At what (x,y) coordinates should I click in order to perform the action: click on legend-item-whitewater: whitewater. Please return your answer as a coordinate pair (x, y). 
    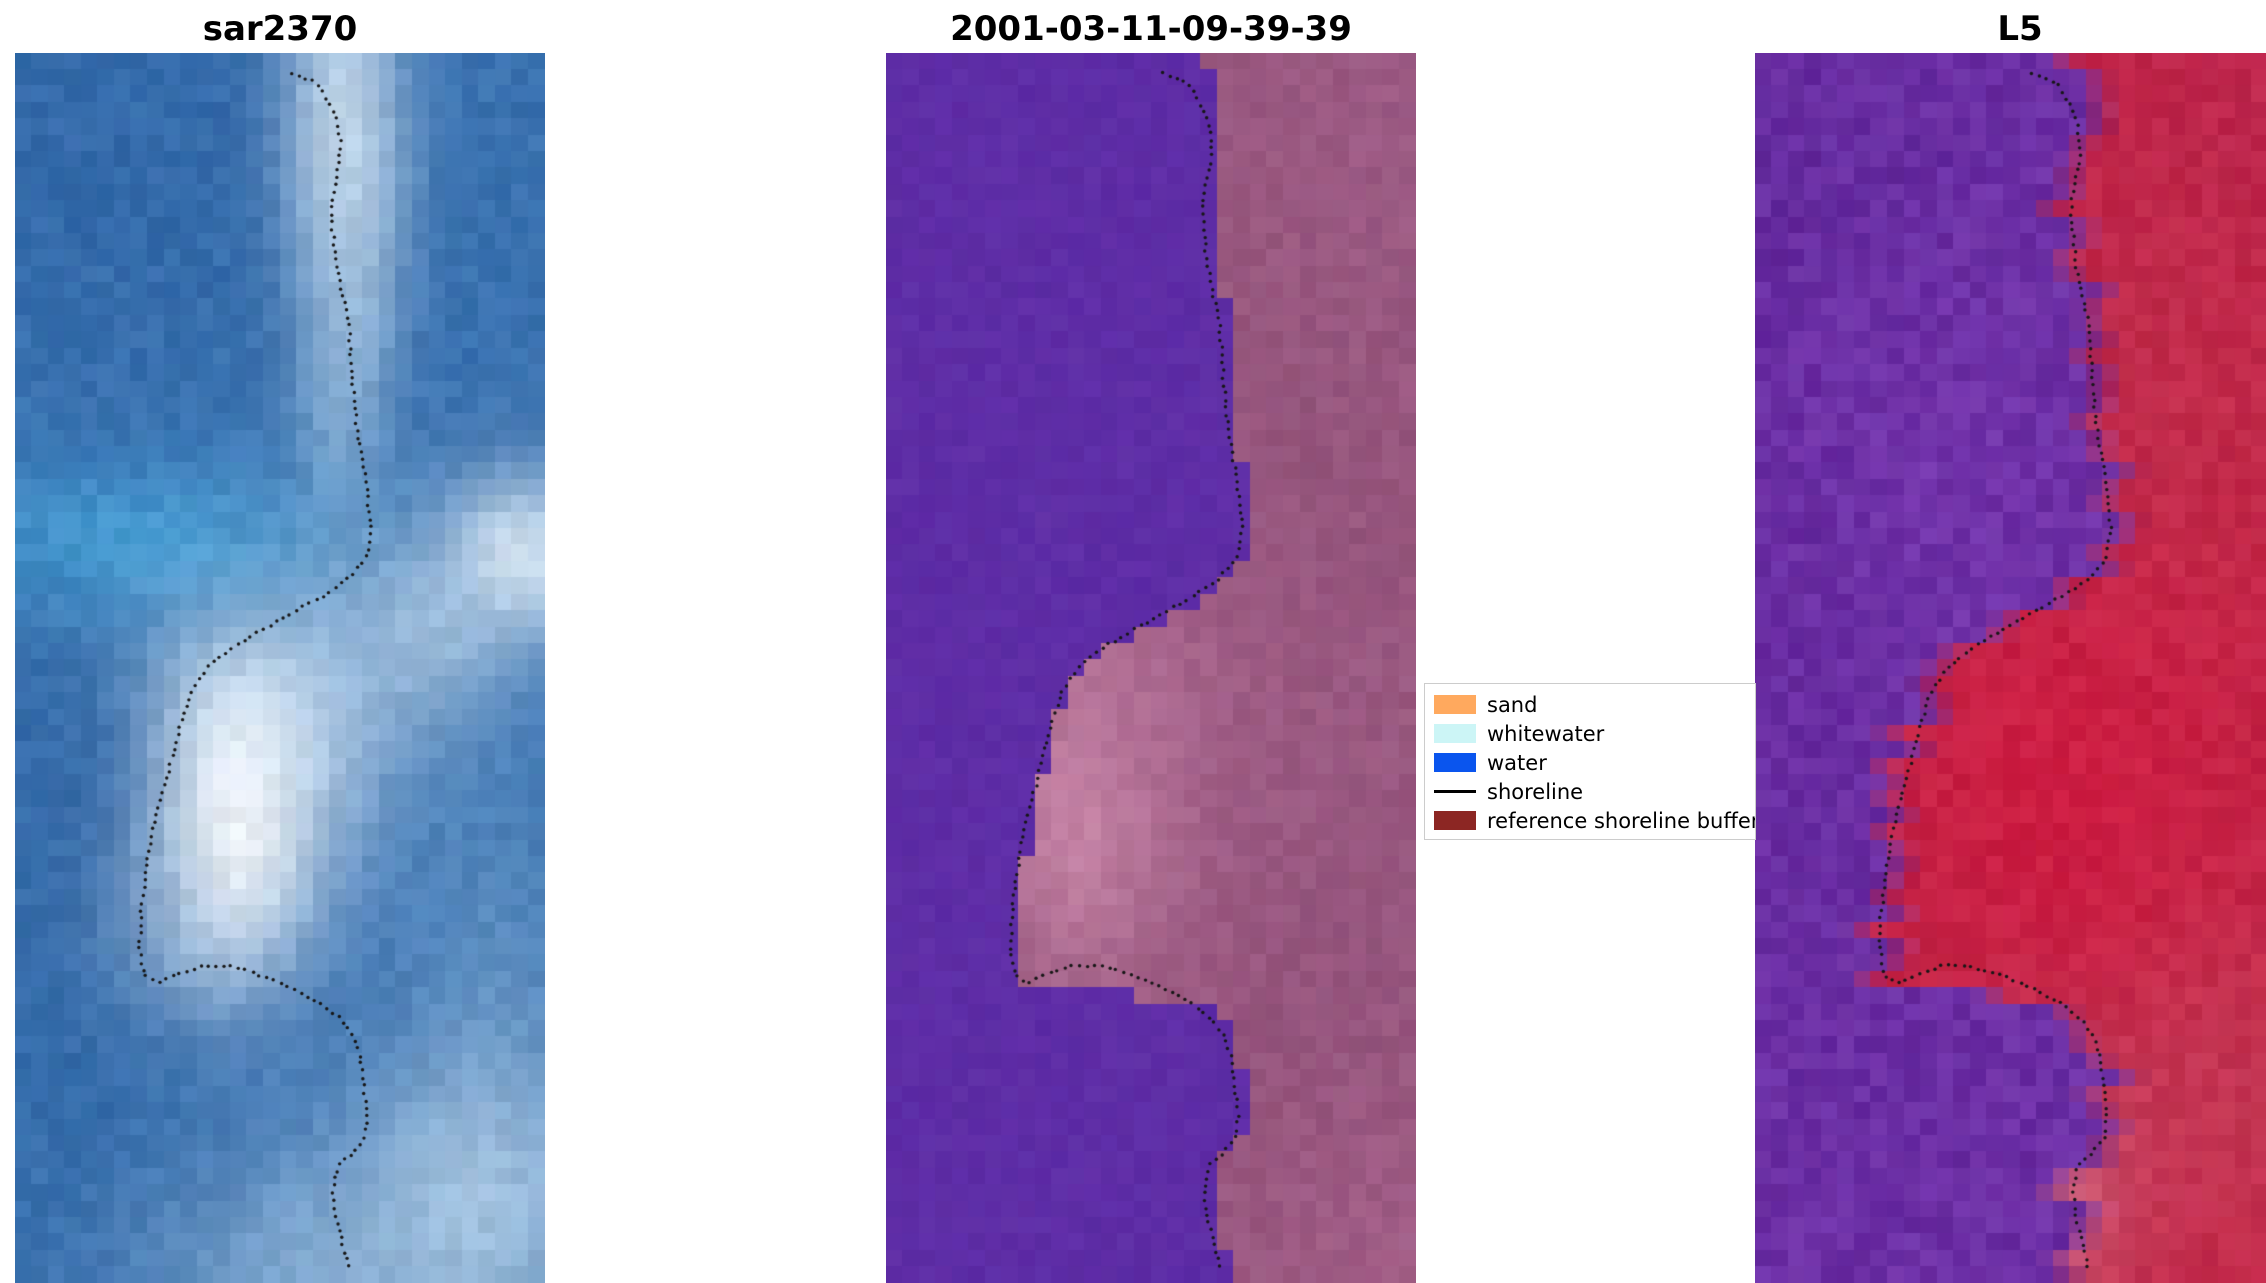
    Looking at the image, I should click on (1594, 733).